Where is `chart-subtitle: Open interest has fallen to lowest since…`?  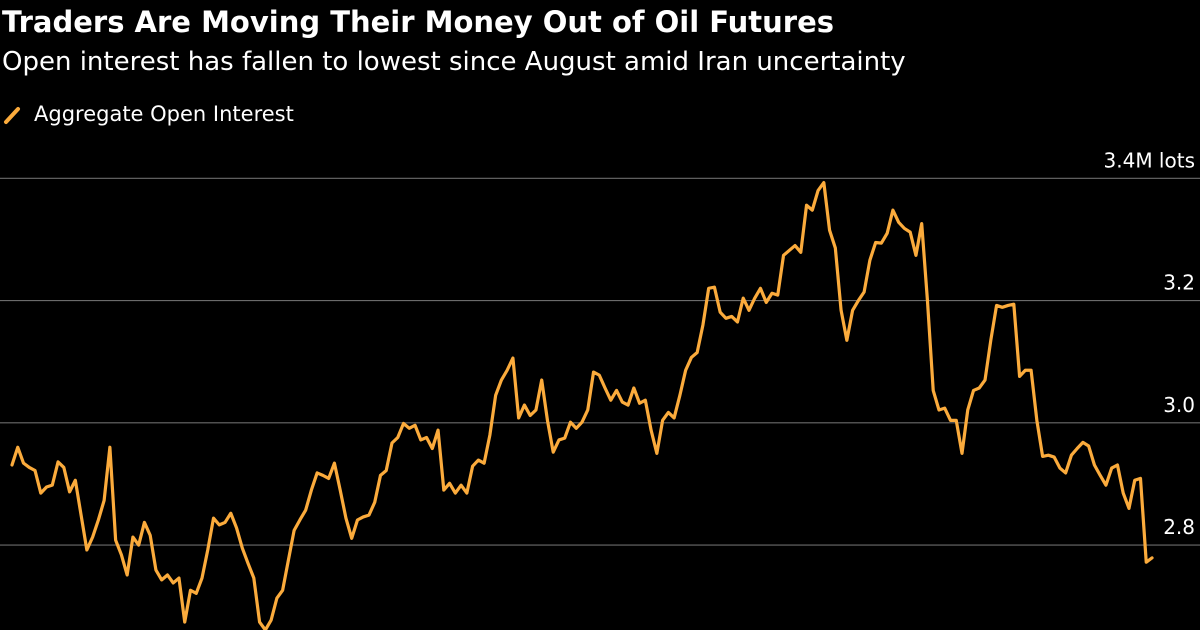 chart-subtitle: Open interest has fallen to lowest since… is located at coordinates (454, 62).